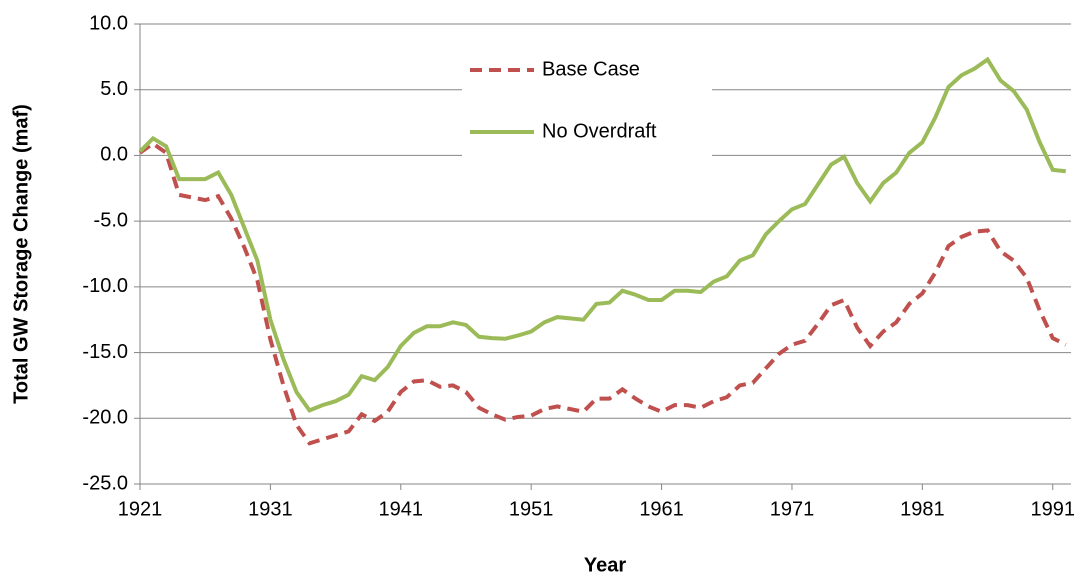 This screenshot has width=1091, height=578. I want to click on x-tick-label: 1951, so click(531, 509).